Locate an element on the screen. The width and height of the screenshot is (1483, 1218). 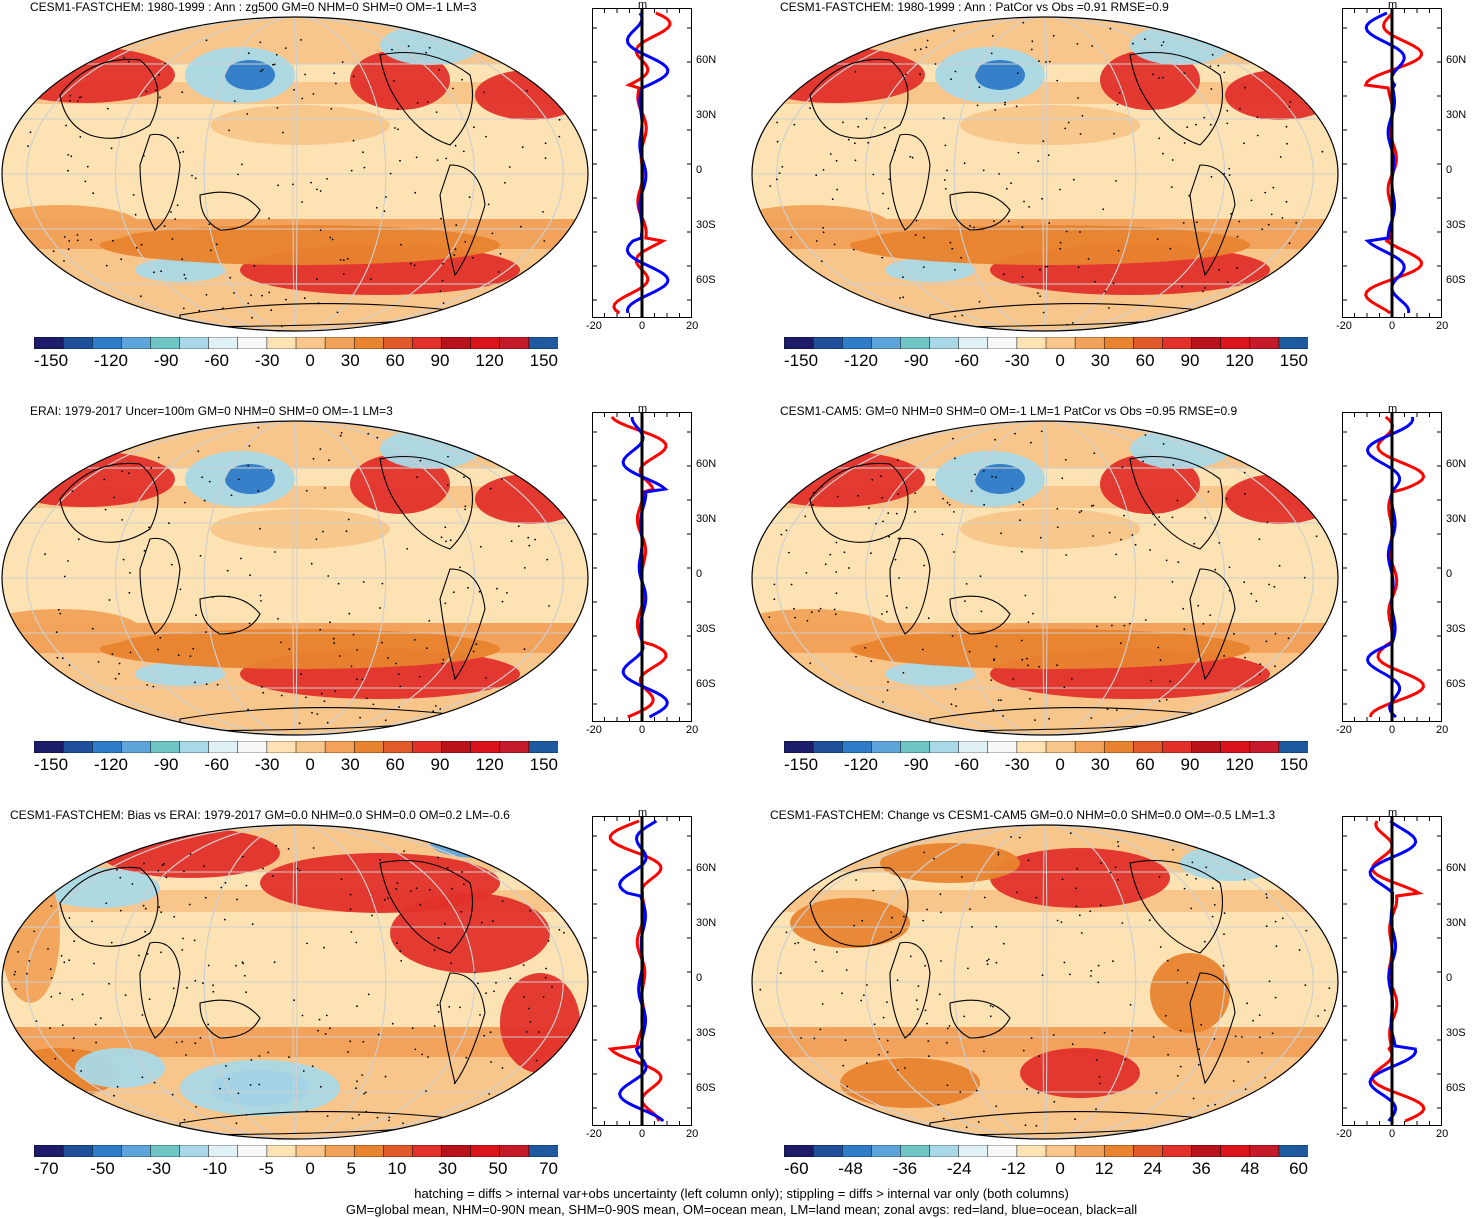
zonal-x-label: 0 is located at coordinates (642, 730).